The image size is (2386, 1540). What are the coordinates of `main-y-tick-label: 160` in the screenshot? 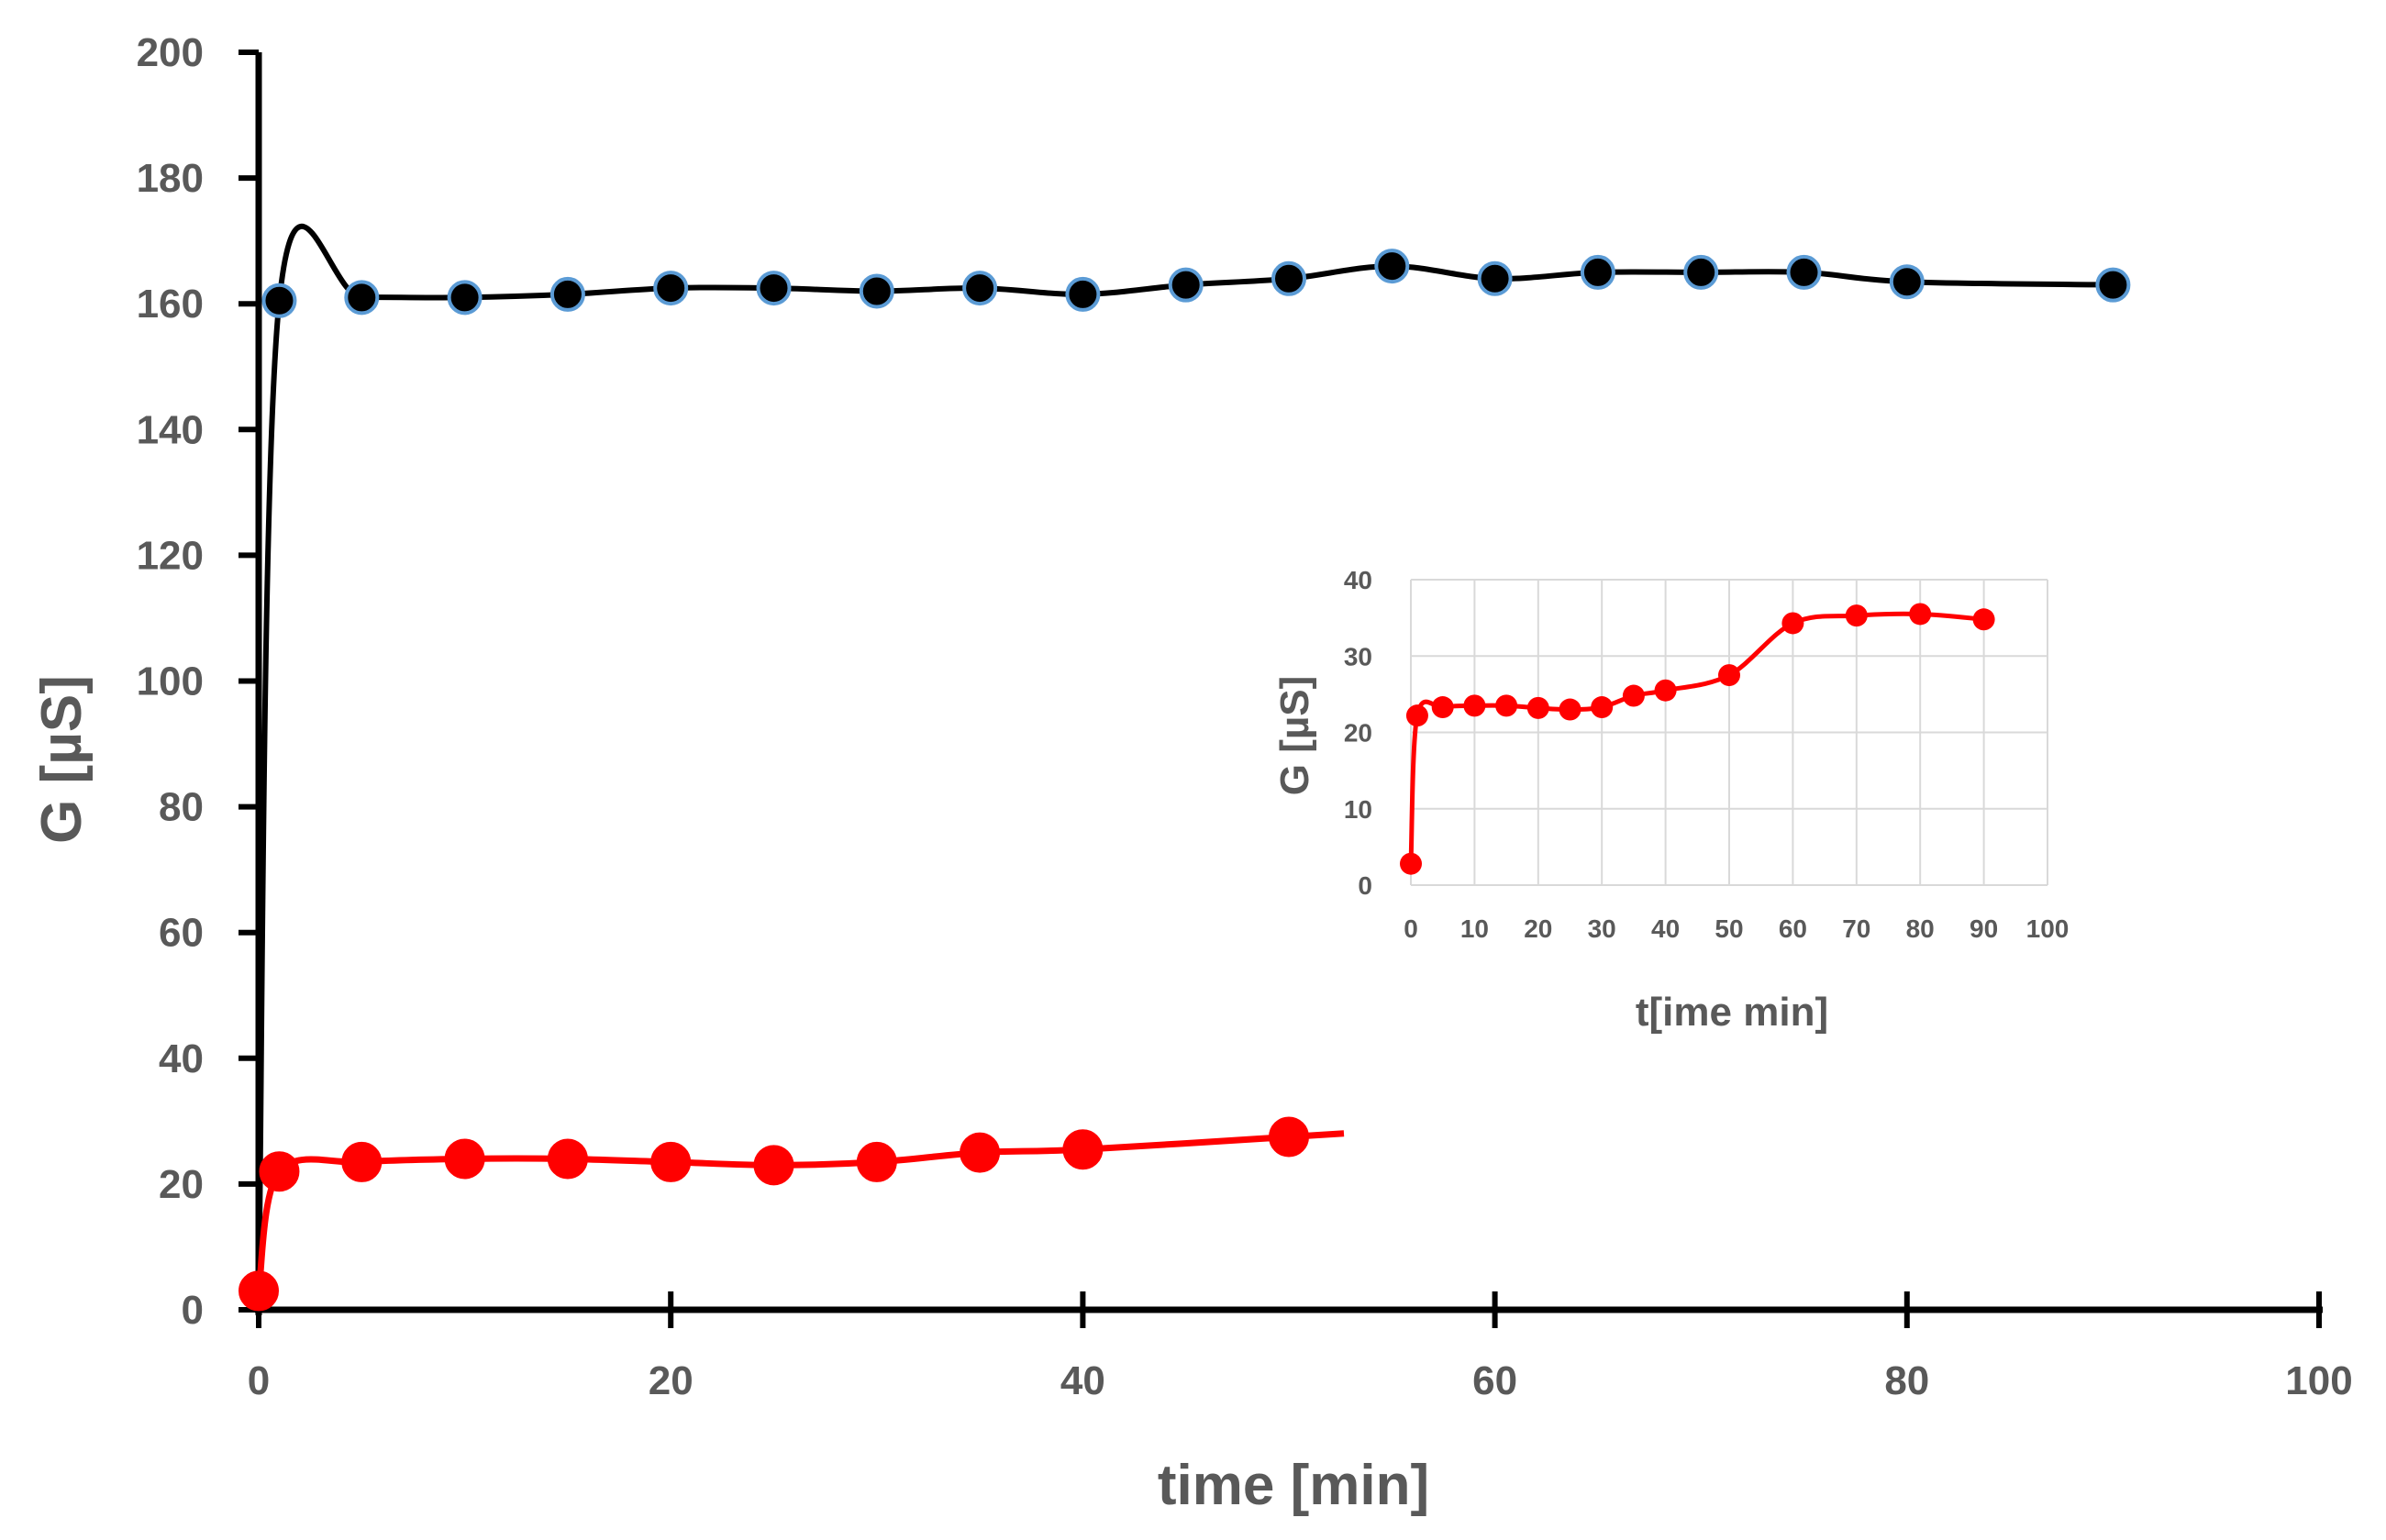 It's located at (170, 304).